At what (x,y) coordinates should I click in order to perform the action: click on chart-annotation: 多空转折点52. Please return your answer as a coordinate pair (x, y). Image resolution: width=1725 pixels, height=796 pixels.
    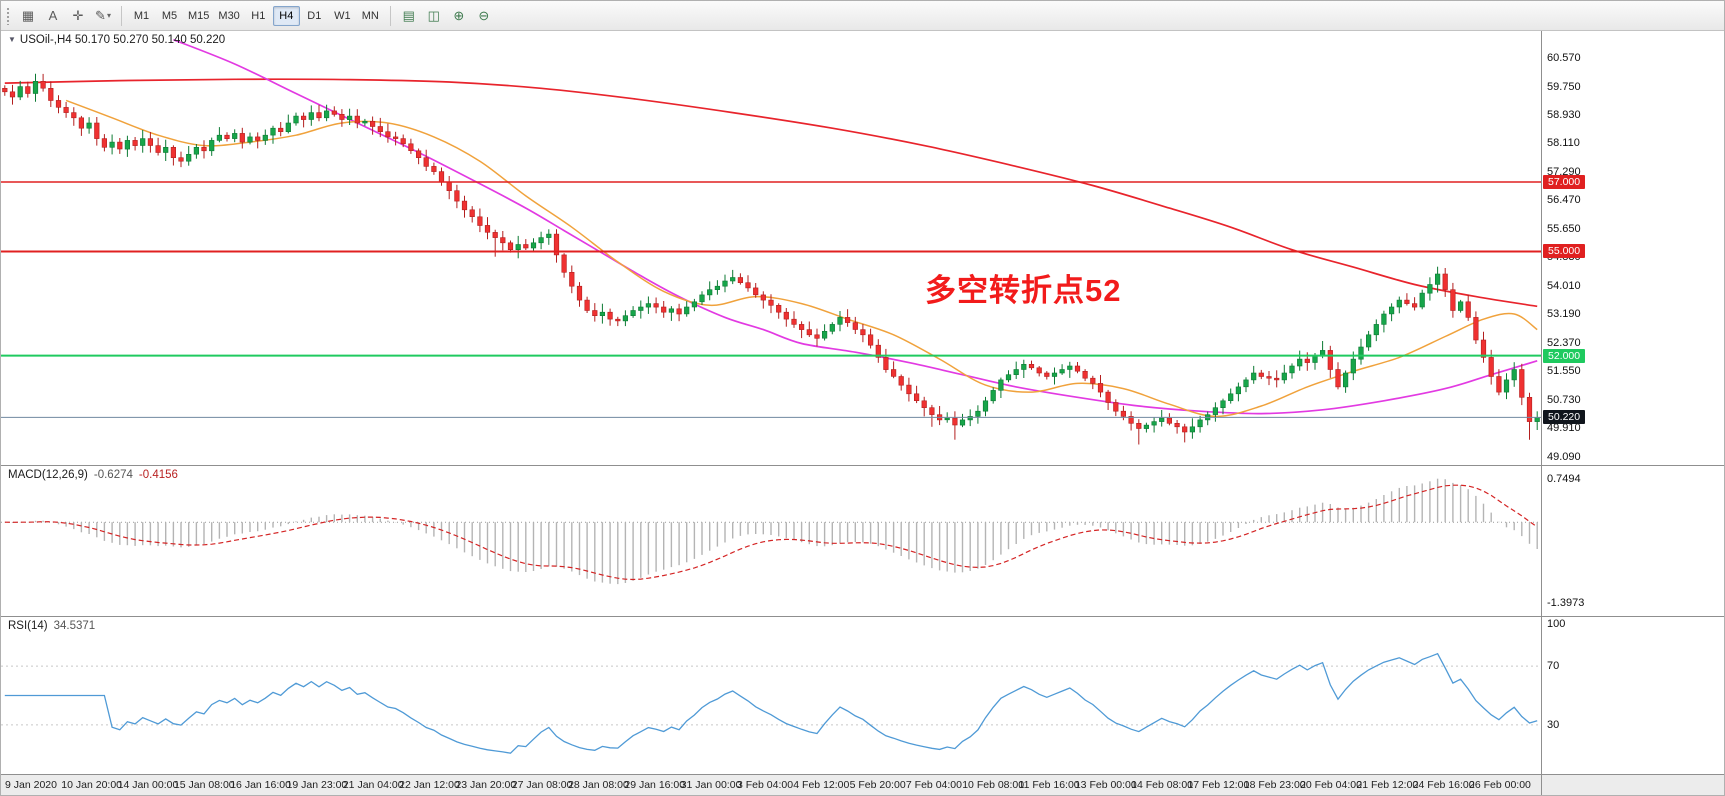
    Looking at the image, I should click on (1023, 291).